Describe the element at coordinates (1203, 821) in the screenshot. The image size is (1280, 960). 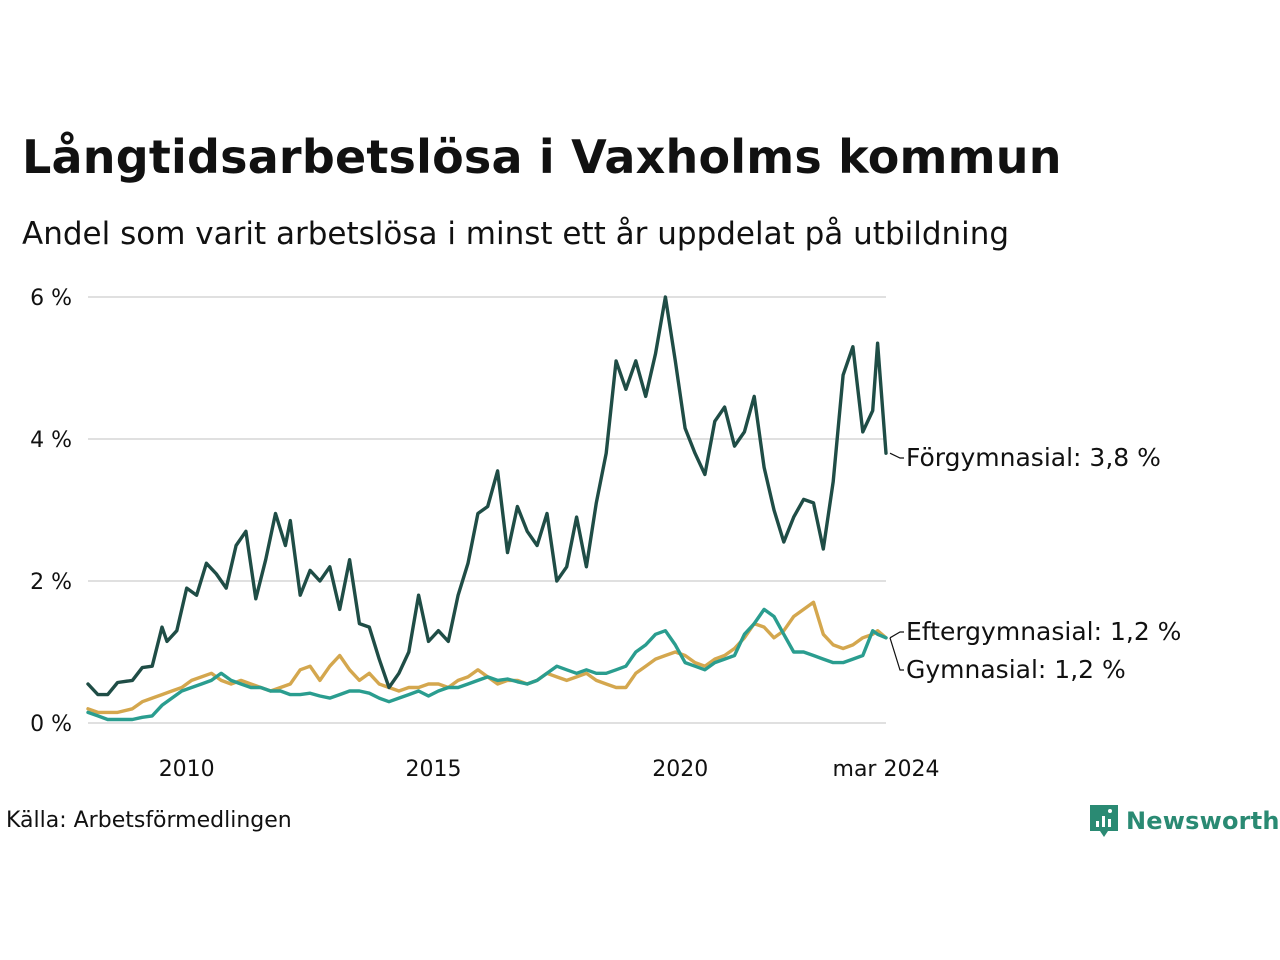
I see `brand-name: Newsworthy` at that location.